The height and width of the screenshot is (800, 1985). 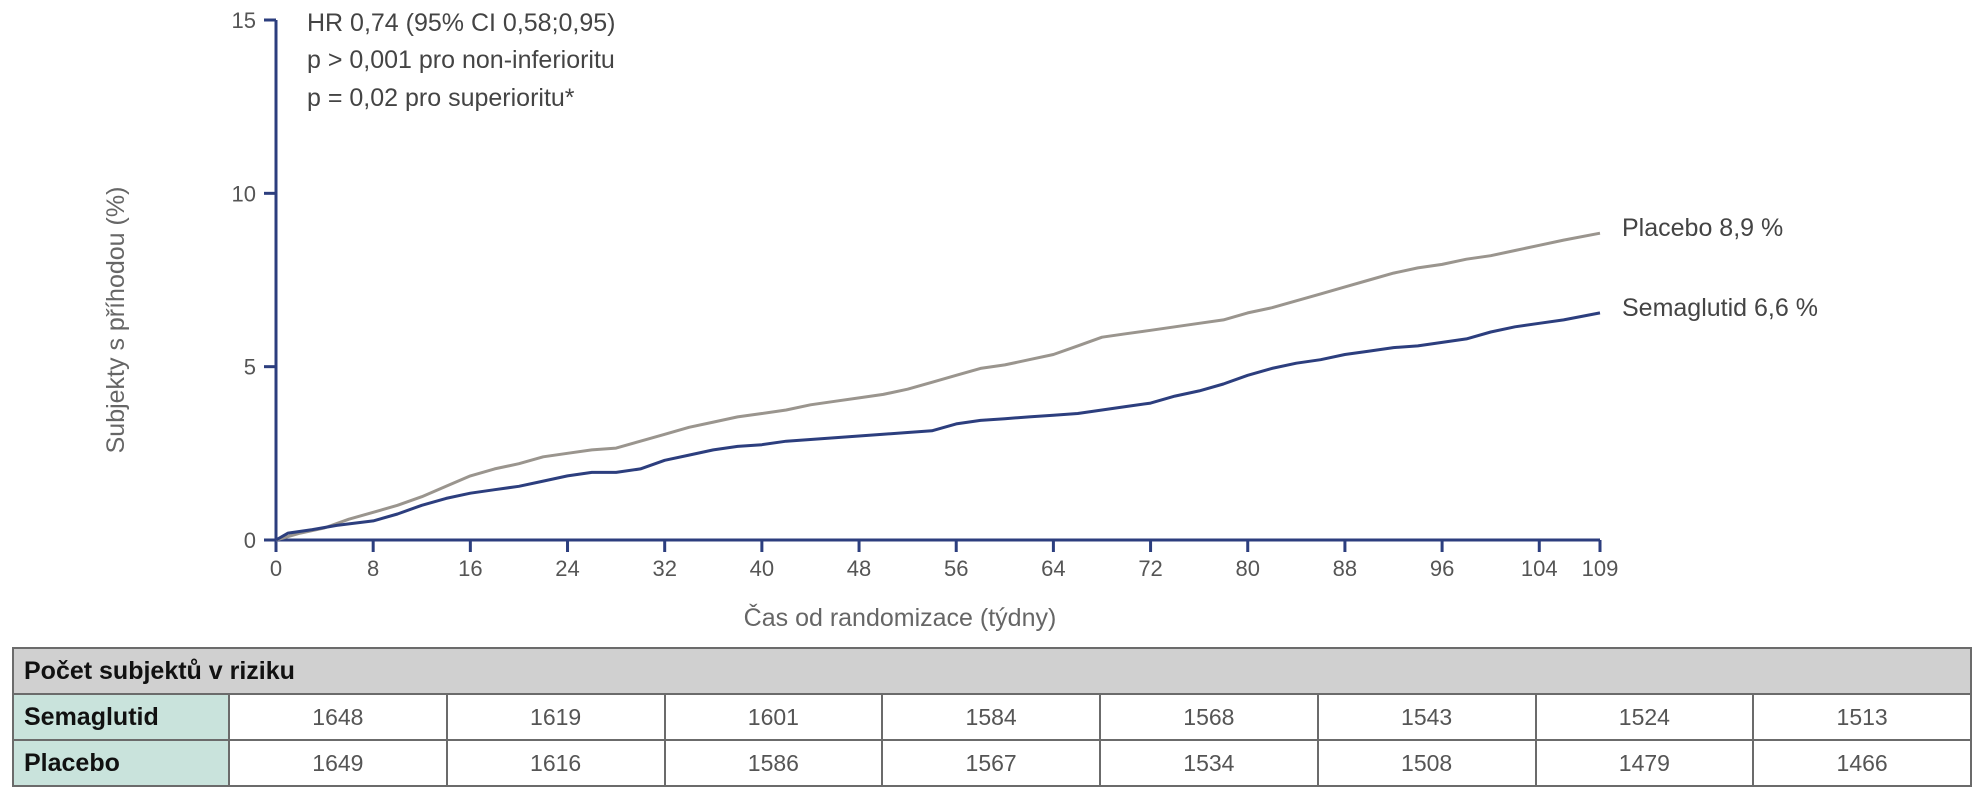 I want to click on legend-label-placebo: Placebo 8,9 %, so click(x=1702, y=228).